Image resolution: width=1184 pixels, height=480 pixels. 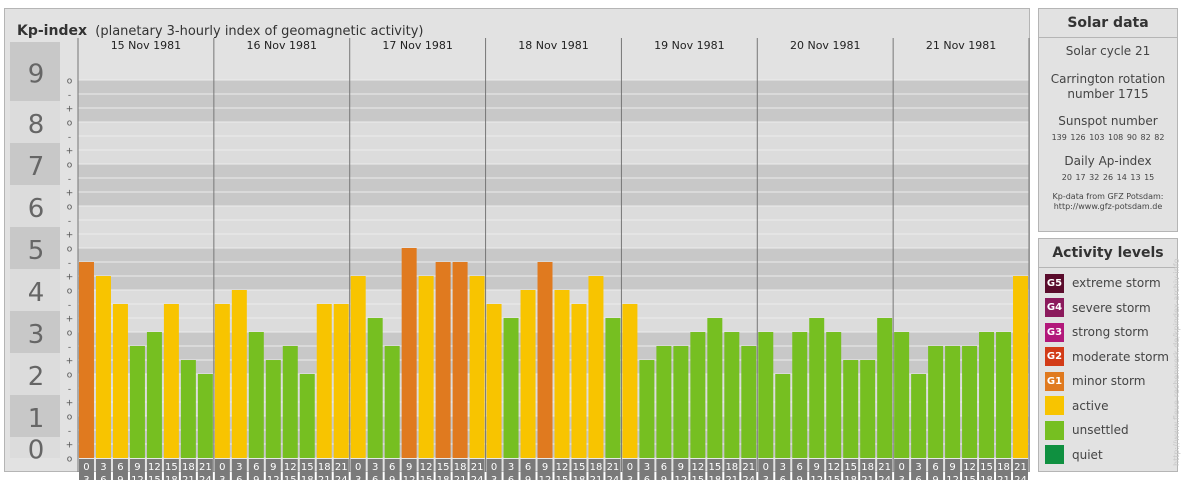 What do you see at coordinates (1108, 161) in the screenshot?
I see `ap-index-title: Daily Ap-index` at bounding box center [1108, 161].